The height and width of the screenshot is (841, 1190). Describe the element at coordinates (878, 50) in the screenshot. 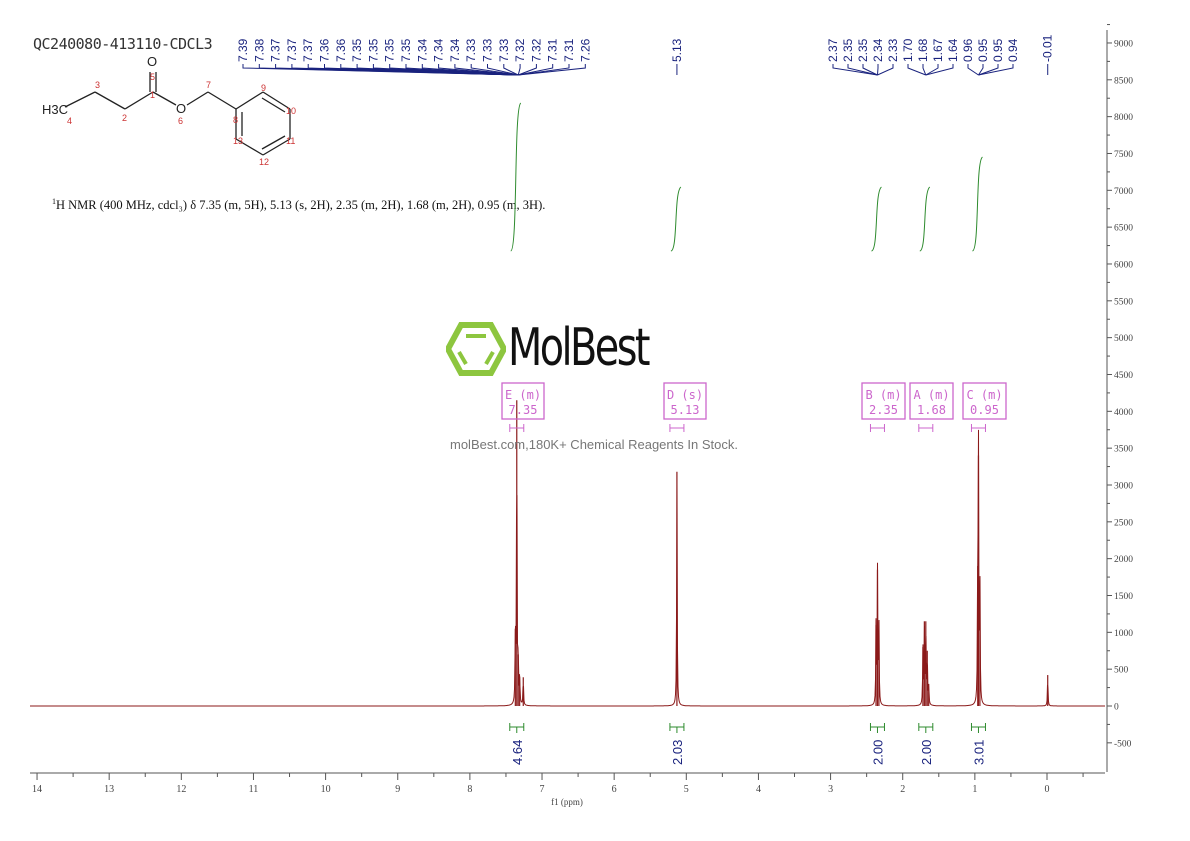

I see `peak-label: 2.34` at that location.